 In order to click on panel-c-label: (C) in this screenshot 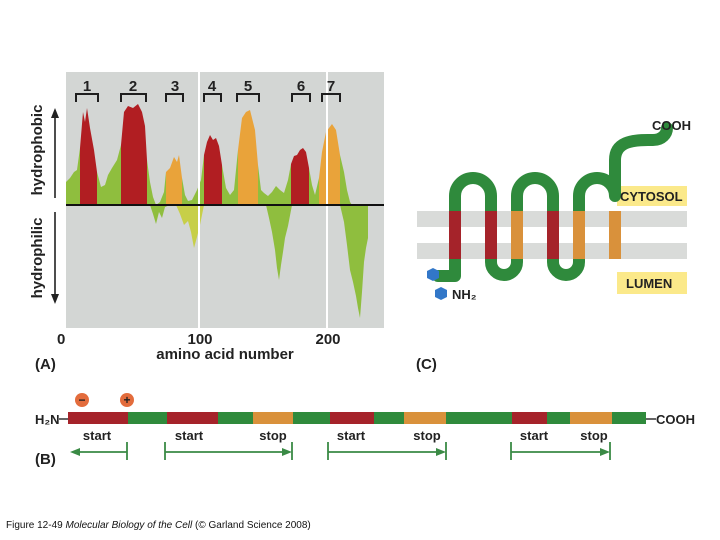, I will do `click(426, 364)`.